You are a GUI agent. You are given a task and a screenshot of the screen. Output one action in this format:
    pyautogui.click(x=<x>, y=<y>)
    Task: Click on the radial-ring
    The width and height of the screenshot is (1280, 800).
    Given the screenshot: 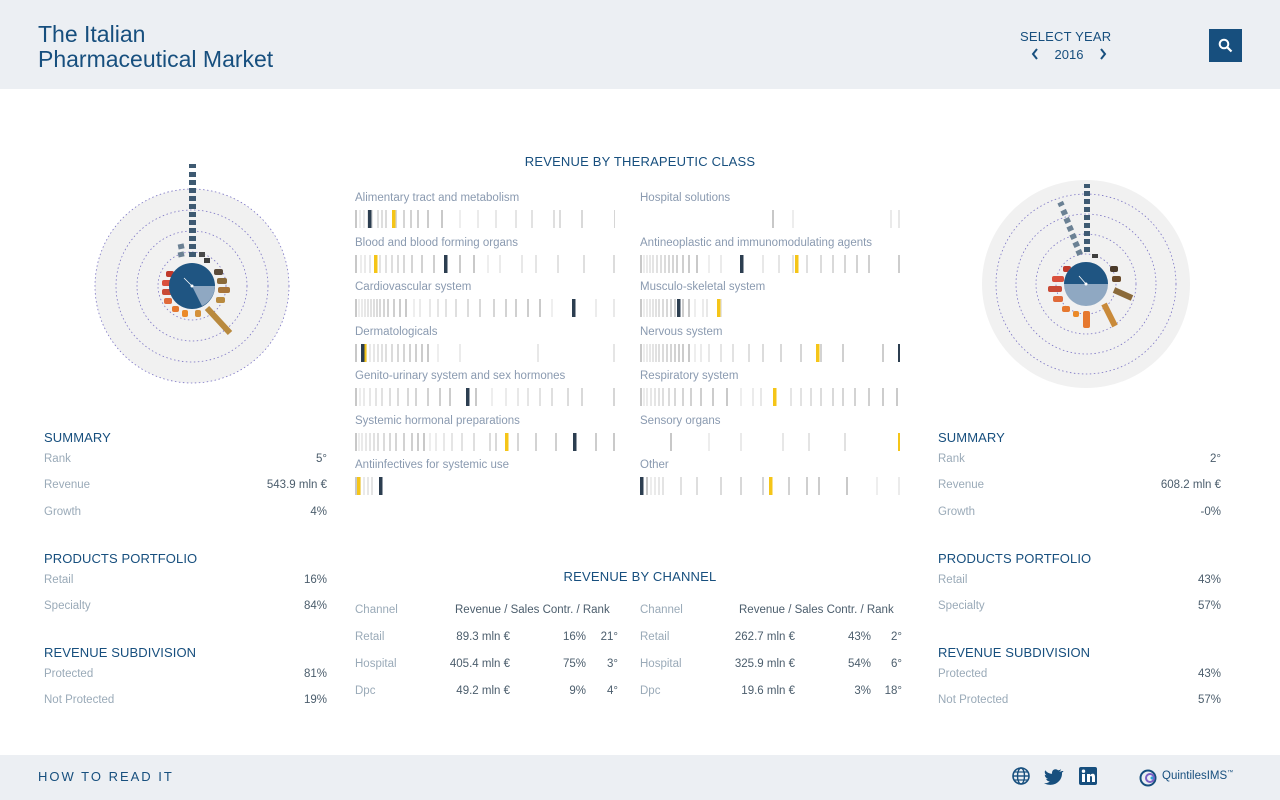 What is the action you would take?
    pyautogui.click(x=192, y=286)
    